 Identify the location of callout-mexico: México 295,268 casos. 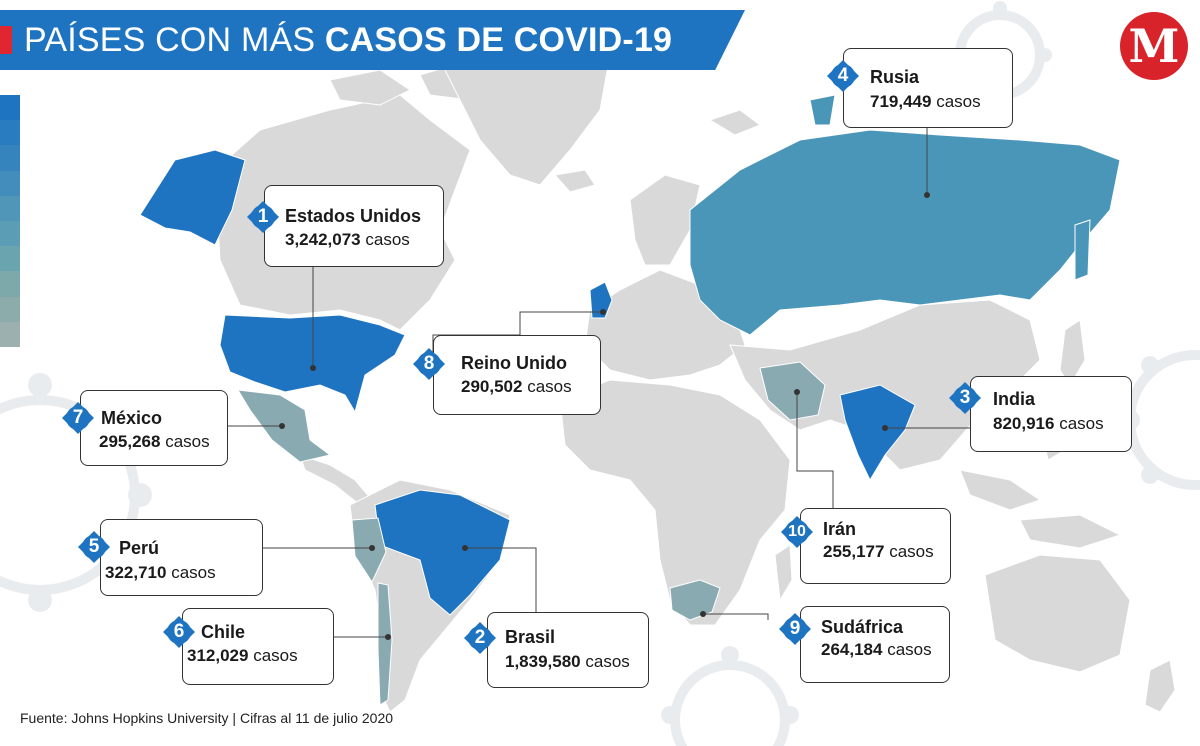
(154, 428).